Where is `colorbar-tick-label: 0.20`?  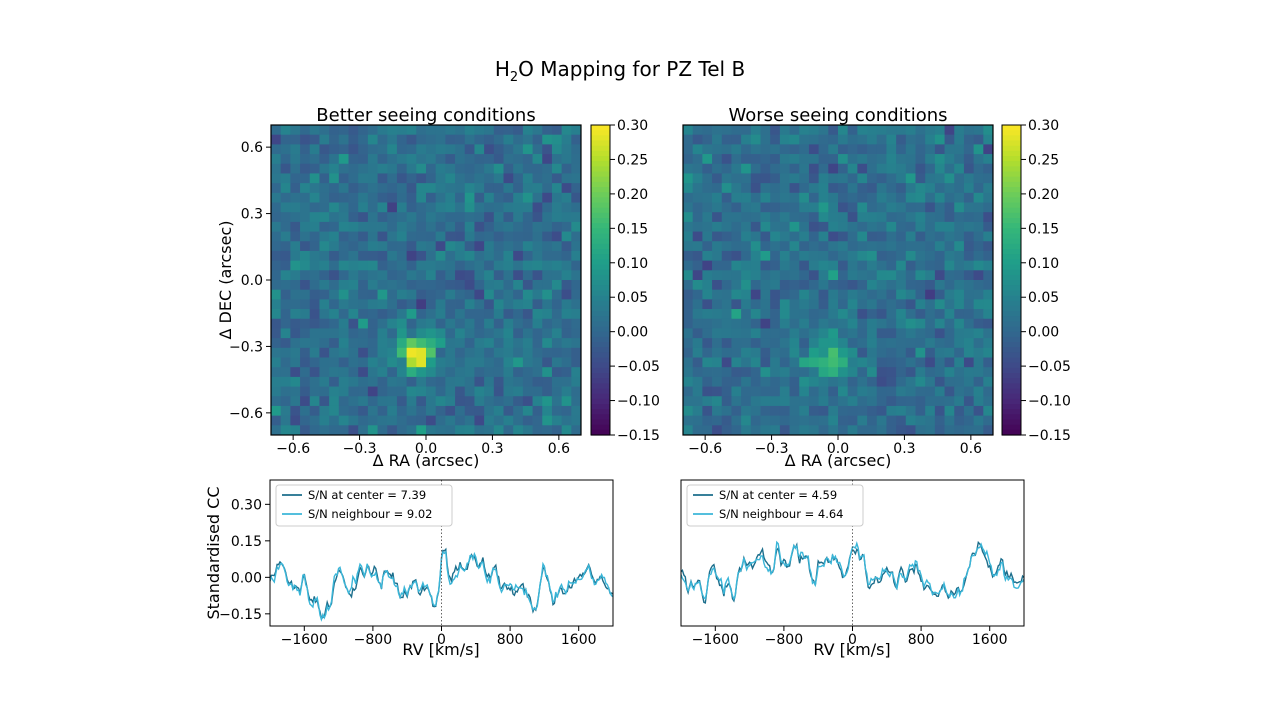 colorbar-tick-label: 0.20 is located at coordinates (632, 195).